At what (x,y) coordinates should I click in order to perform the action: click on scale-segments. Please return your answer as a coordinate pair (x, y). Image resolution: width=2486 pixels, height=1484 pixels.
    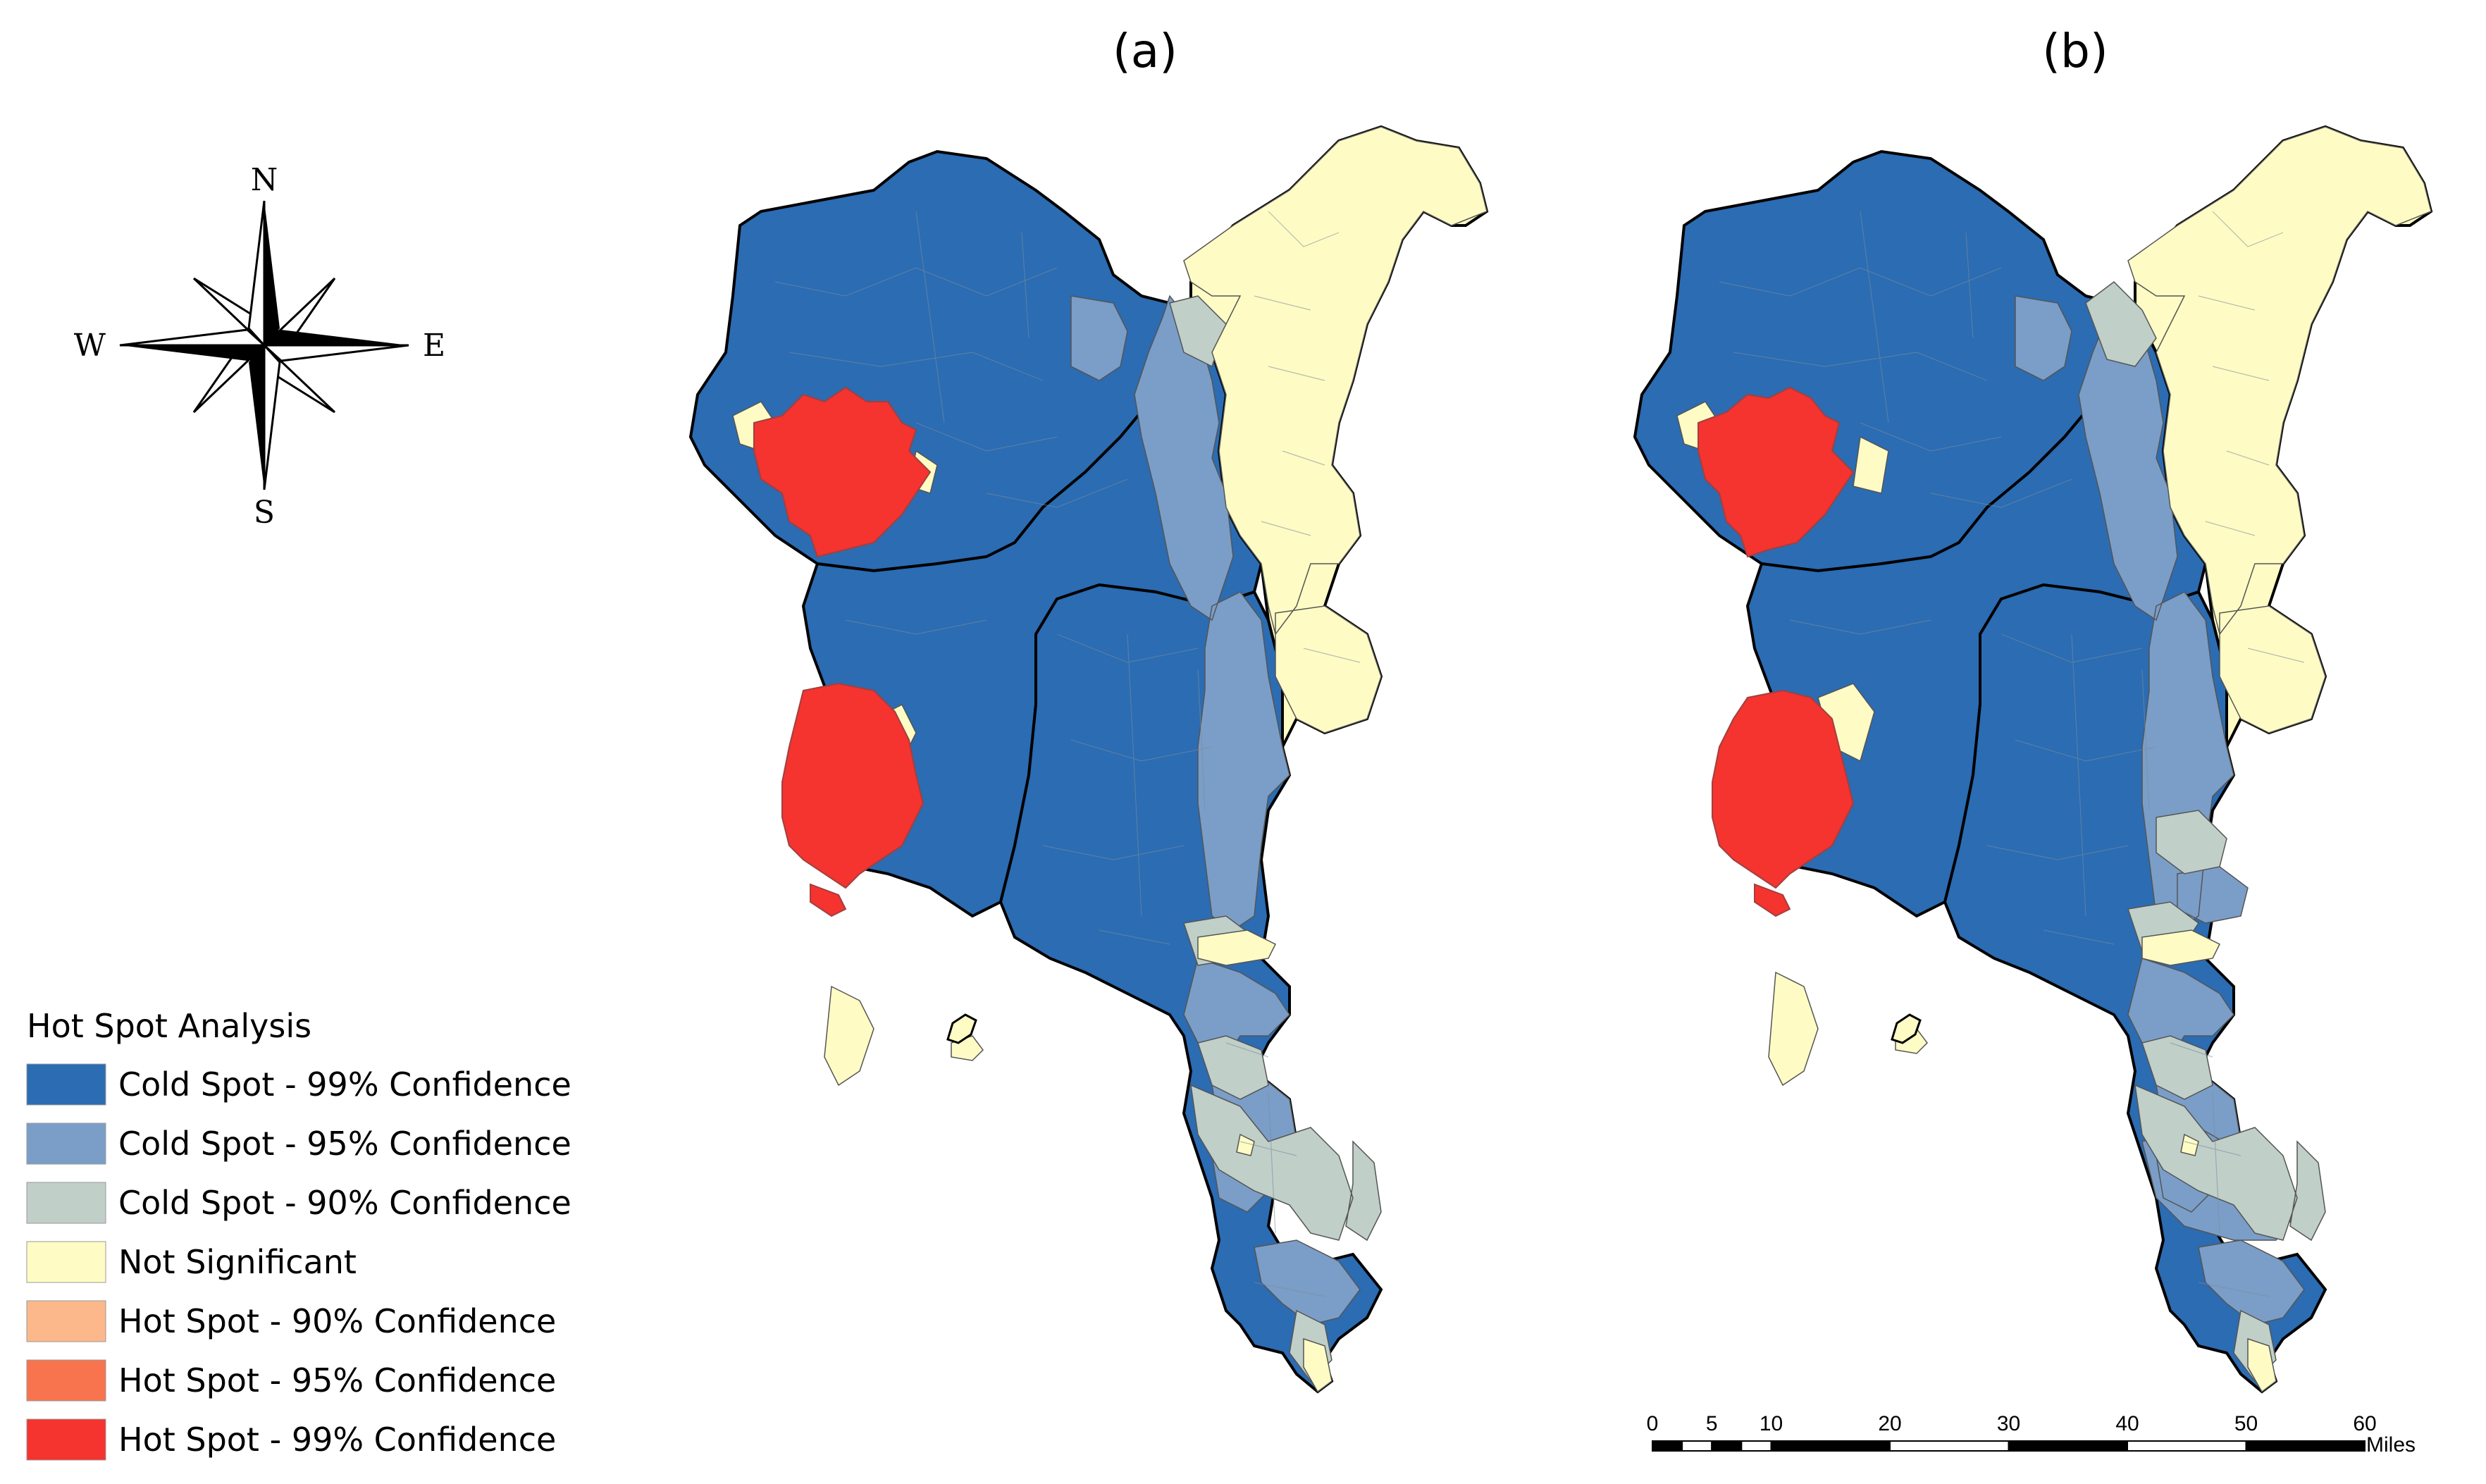
    Looking at the image, I should click on (2009, 1446).